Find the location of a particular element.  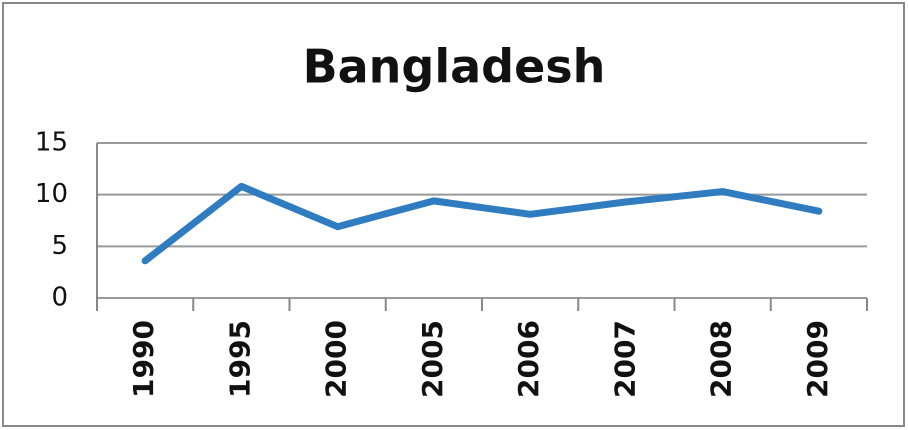

chart-title: Bangladesh is located at coordinates (454, 67).